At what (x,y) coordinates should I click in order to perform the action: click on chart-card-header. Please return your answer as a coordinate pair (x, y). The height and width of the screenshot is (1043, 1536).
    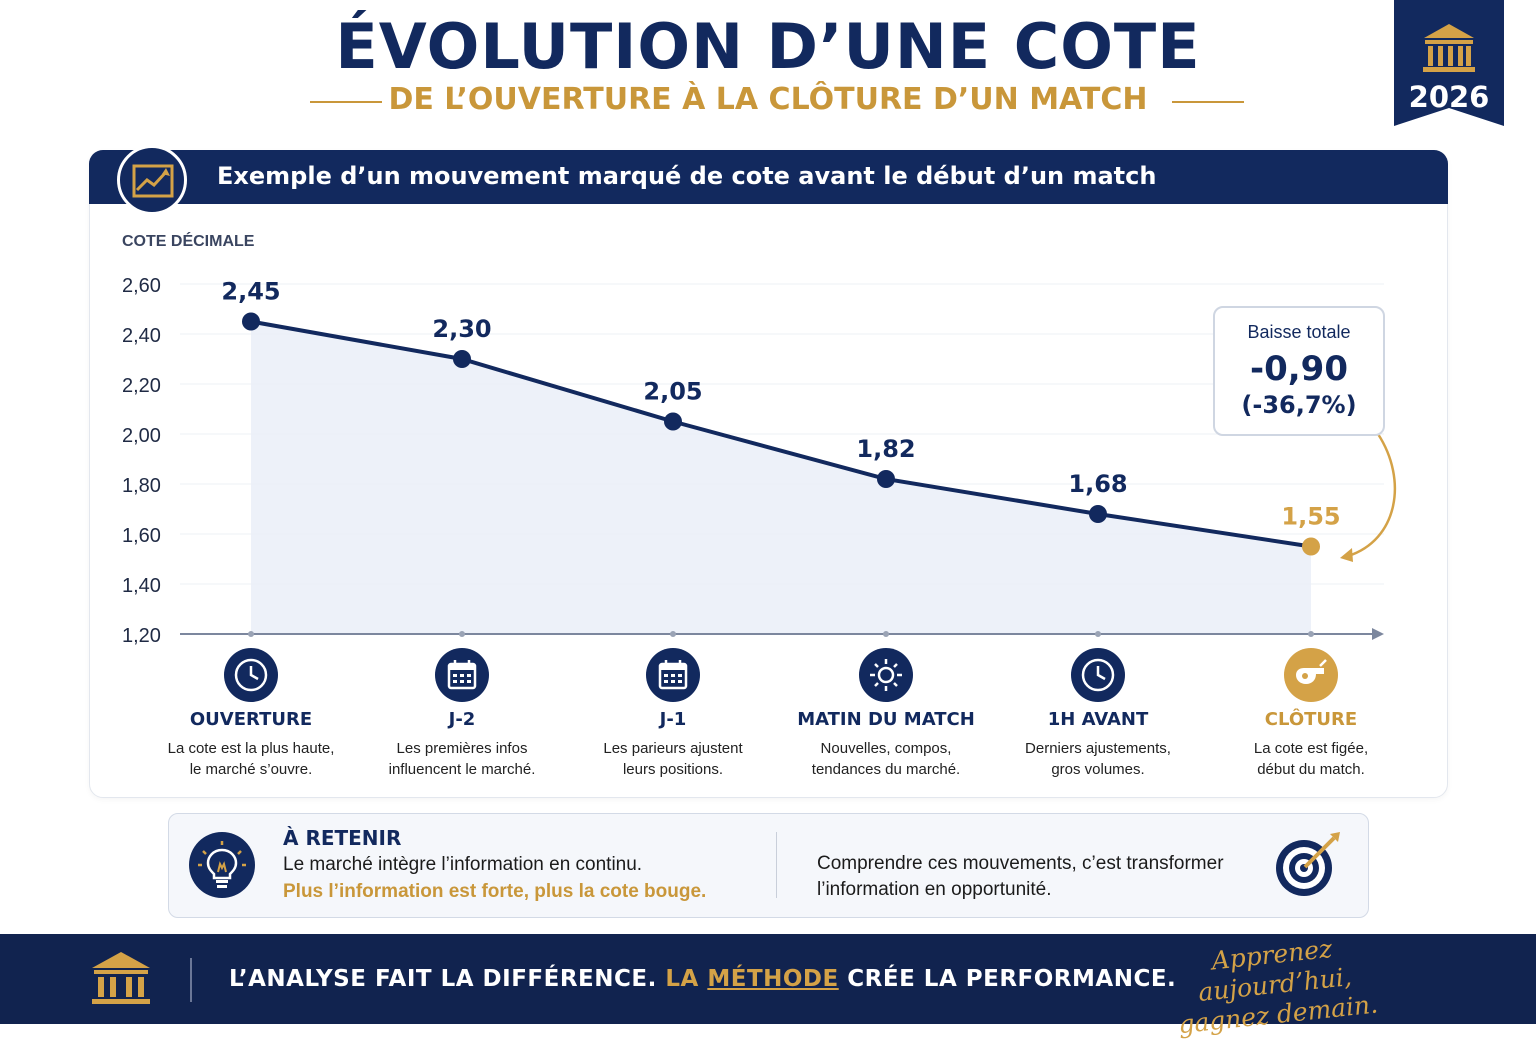
    Looking at the image, I should click on (768, 177).